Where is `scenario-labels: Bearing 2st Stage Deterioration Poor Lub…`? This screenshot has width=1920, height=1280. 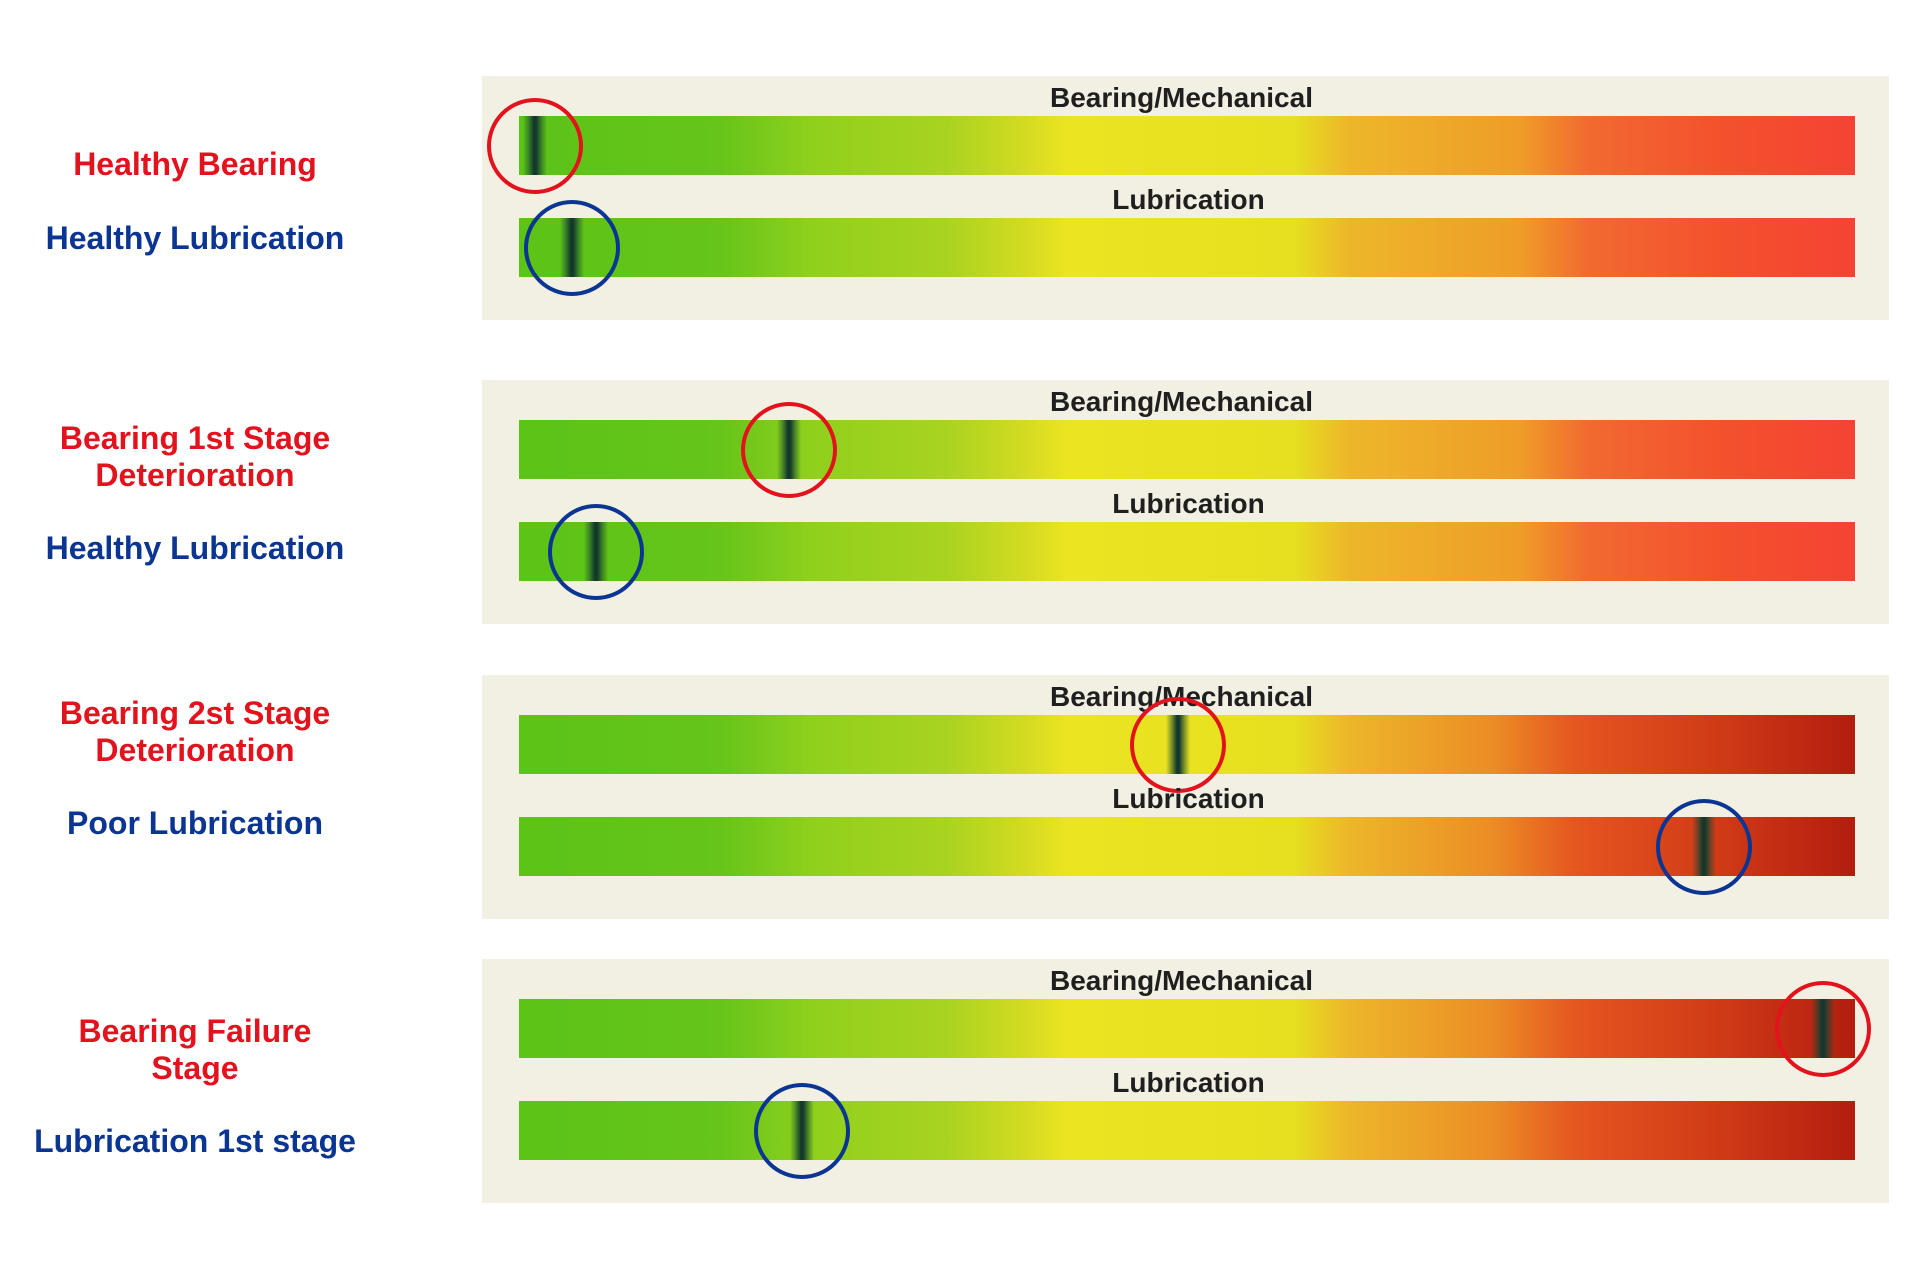
scenario-labels: Bearing 2st Stage Deterioration Poor Lub… is located at coordinates (195, 797).